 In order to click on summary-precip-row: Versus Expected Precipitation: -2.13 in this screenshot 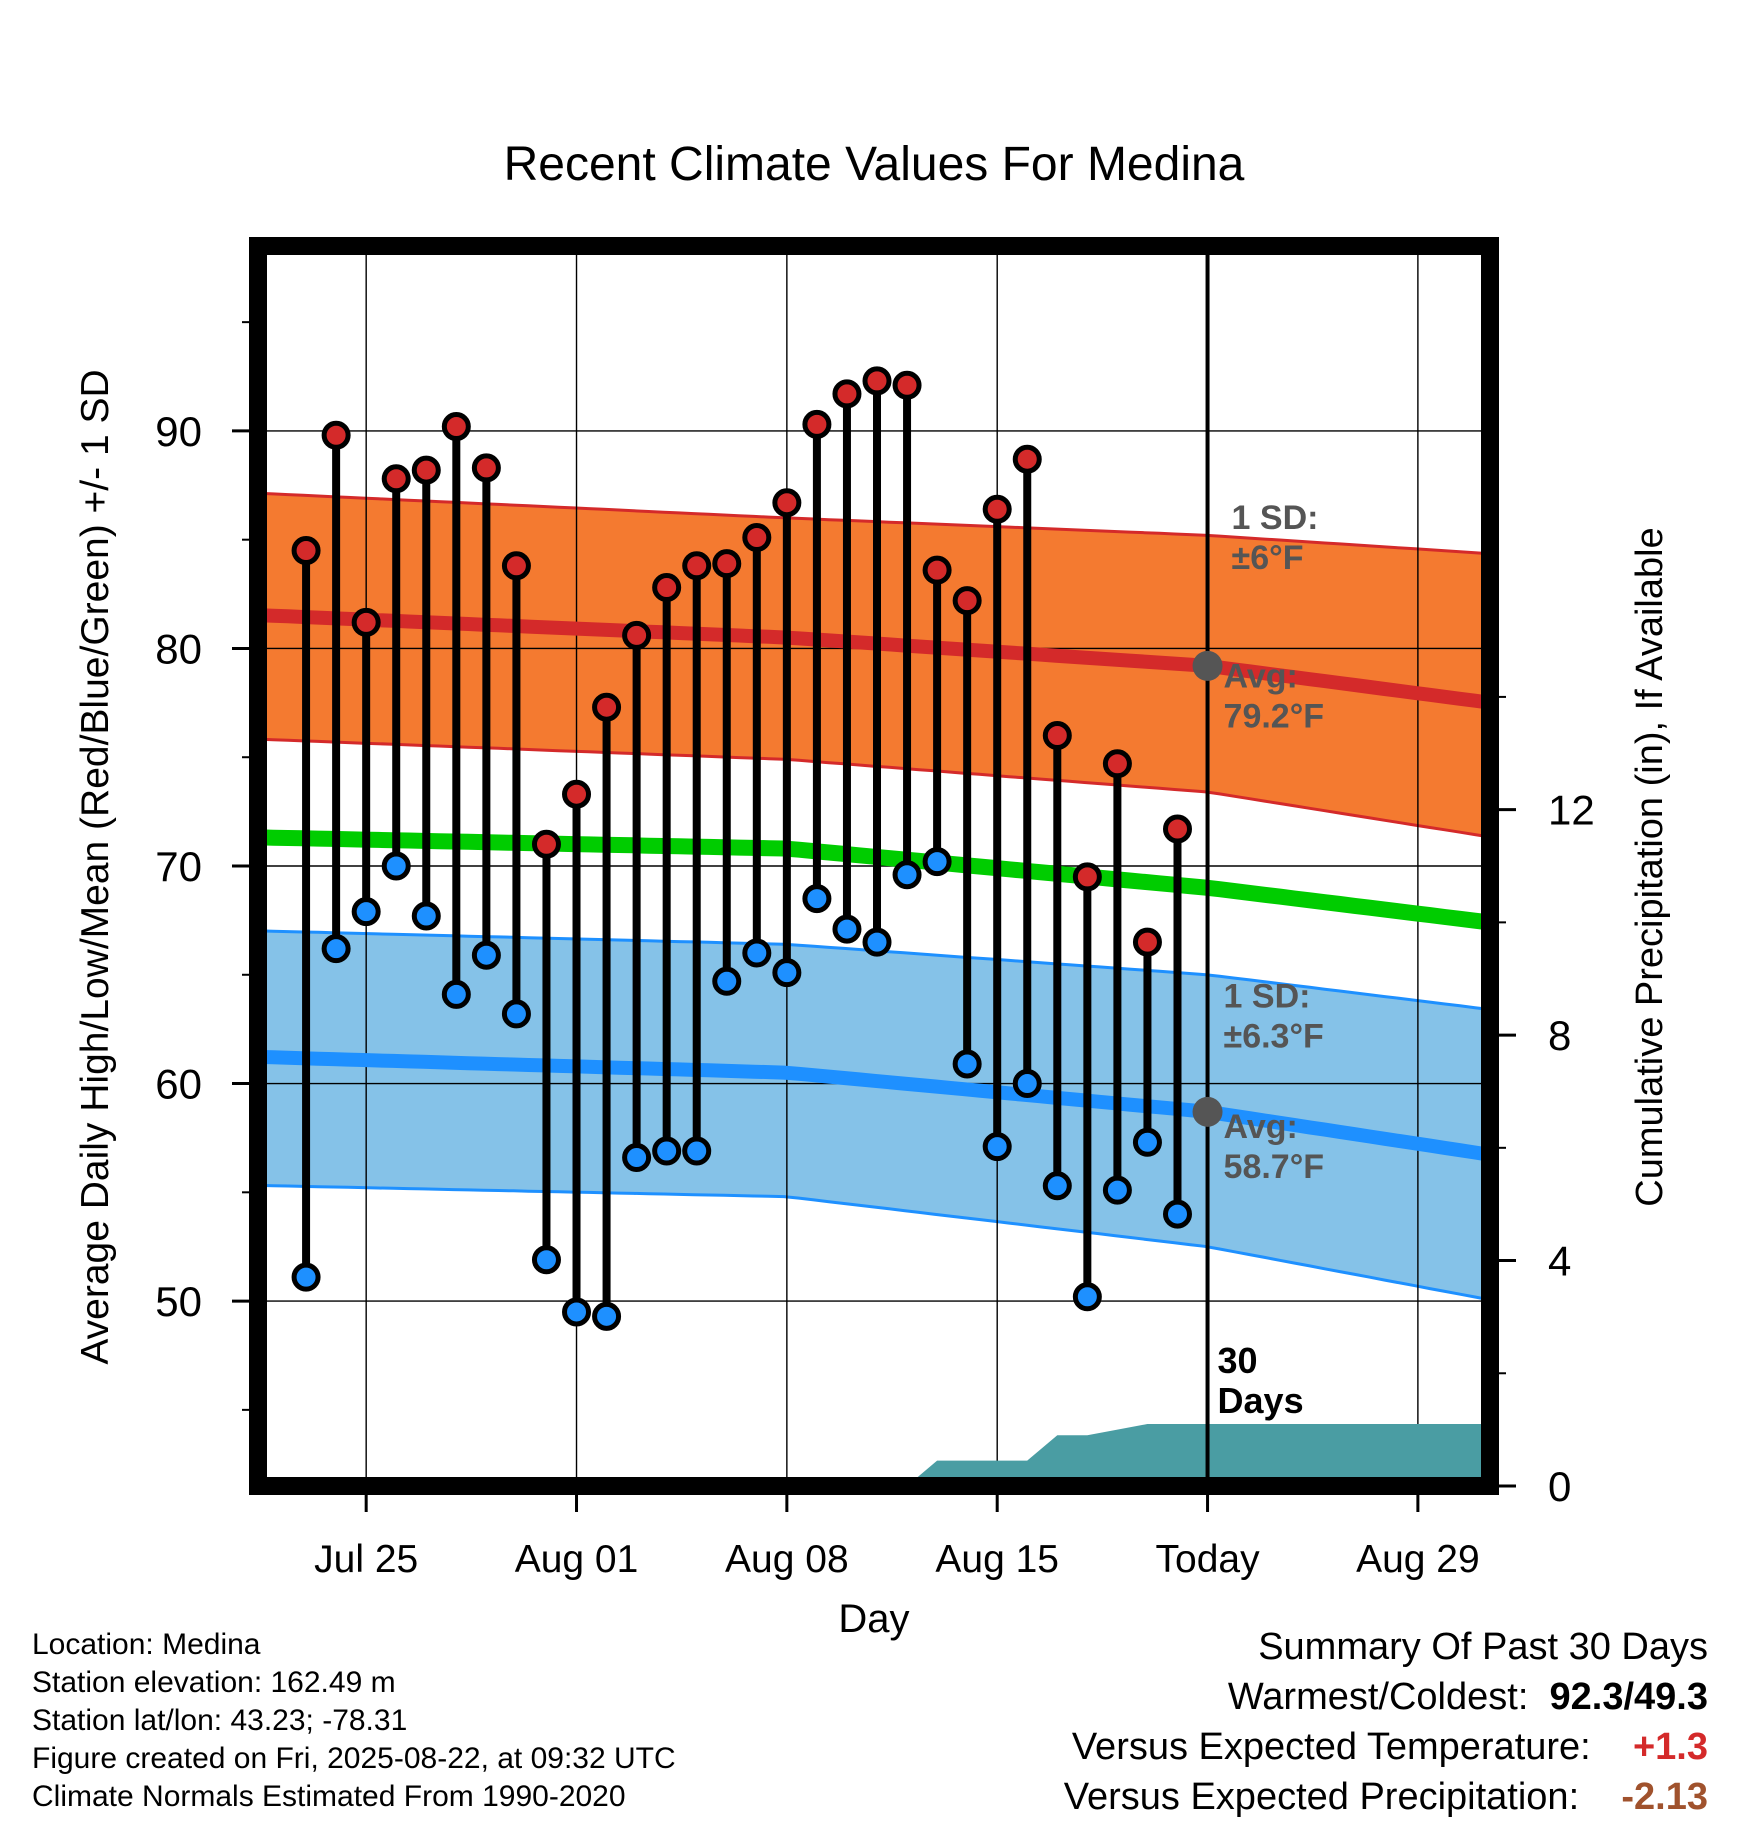, I will do `click(1386, 1797)`.